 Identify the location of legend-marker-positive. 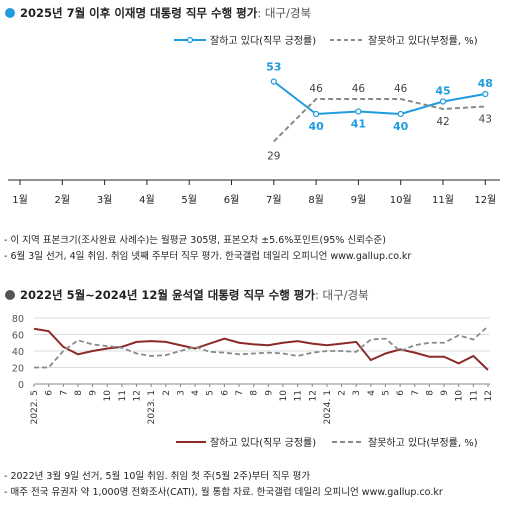
(190, 40).